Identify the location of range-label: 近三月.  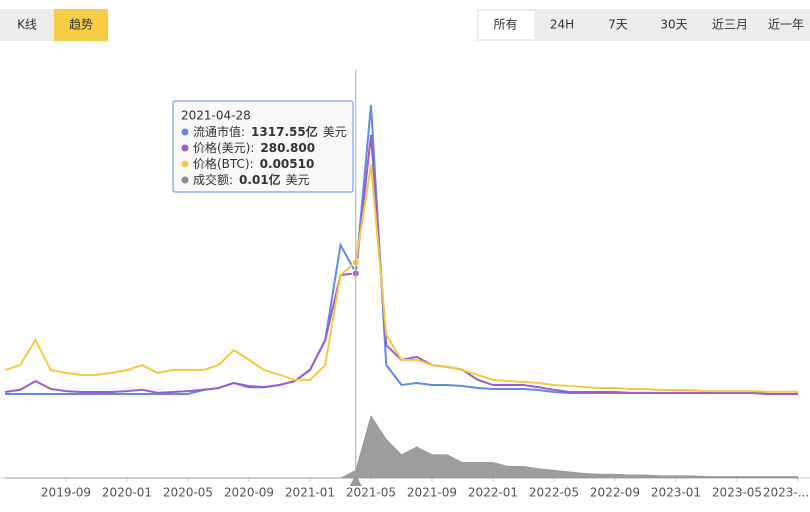
(730, 25).